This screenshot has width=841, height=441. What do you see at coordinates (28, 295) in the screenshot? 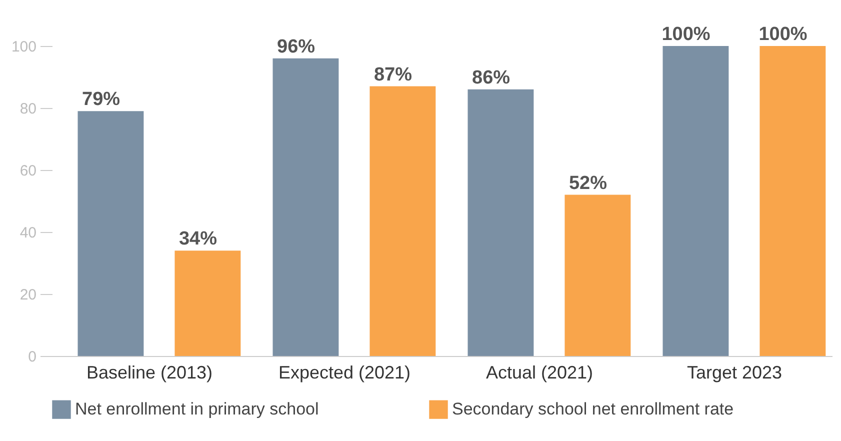
I see `y-tick-label: 20` at bounding box center [28, 295].